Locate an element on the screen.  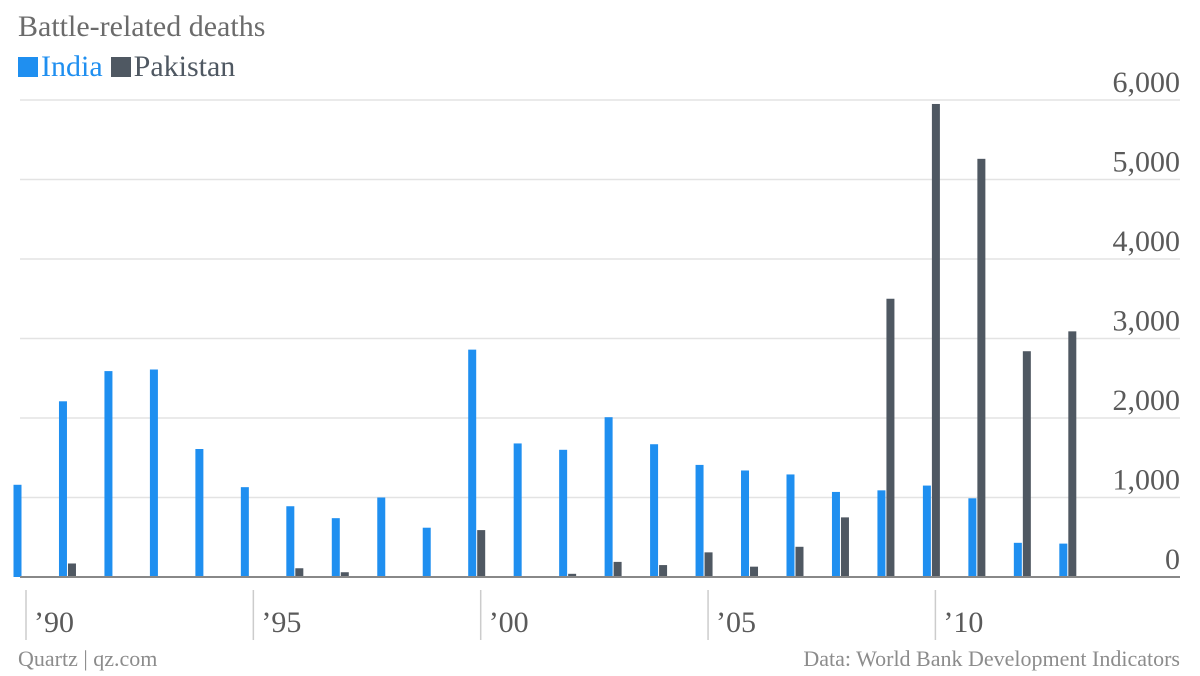
x-tick-label: ’95 is located at coordinates (281, 622).